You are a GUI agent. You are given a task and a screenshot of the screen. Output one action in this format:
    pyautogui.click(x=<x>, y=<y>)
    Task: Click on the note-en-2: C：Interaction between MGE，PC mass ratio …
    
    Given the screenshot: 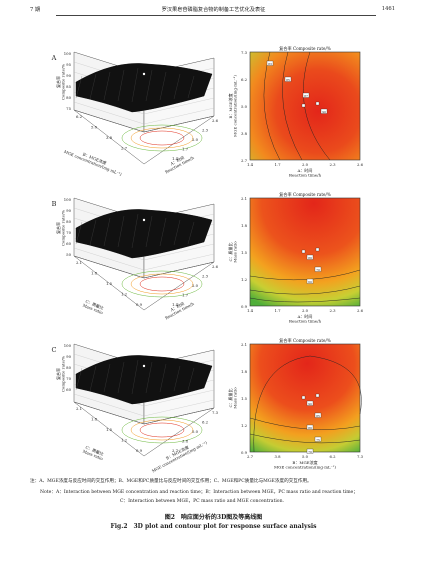 What is the action you would take?
    pyautogui.click(x=202, y=501)
    